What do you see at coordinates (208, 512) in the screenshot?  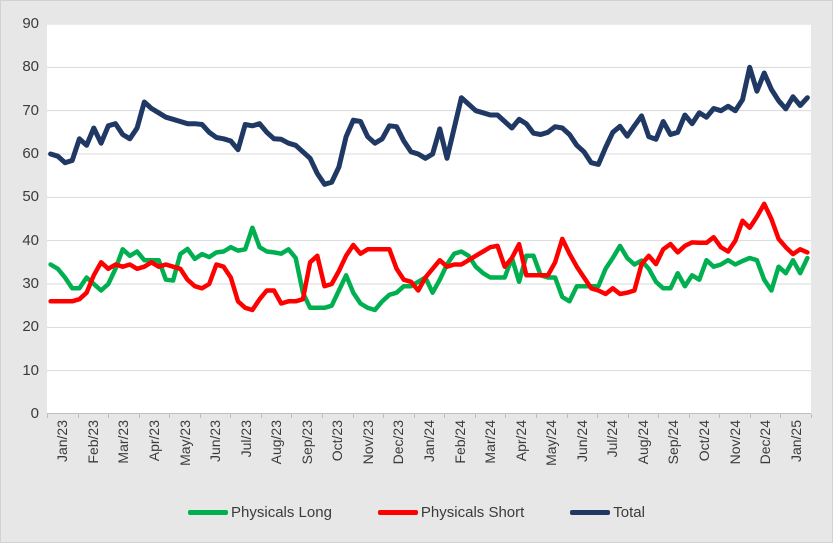 I see `legend-swatch-physicals-long` at bounding box center [208, 512].